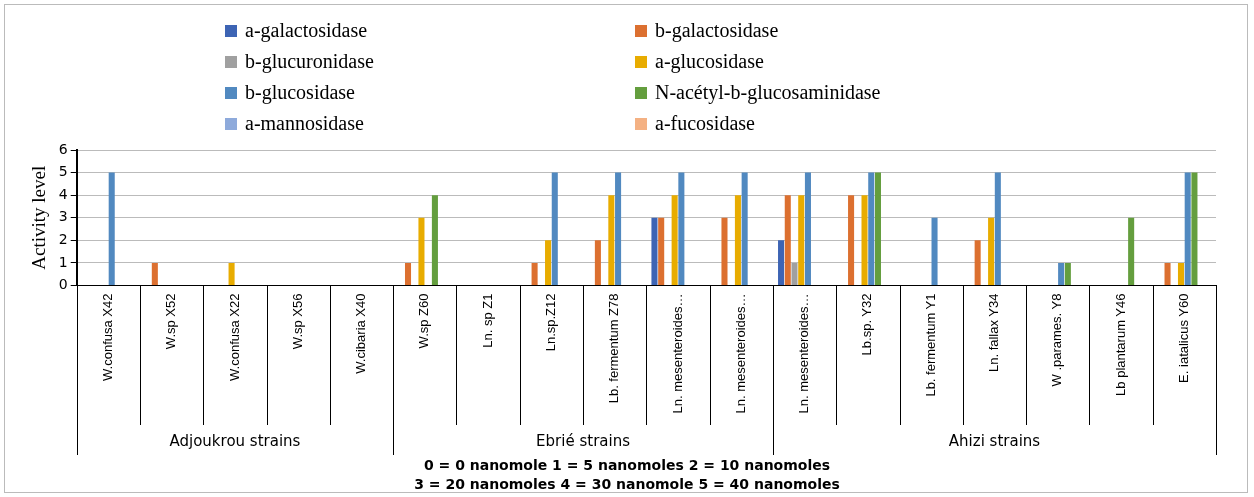 The image size is (1254, 497). What do you see at coordinates (39, 217) in the screenshot?
I see `y-axis-title: Activity level` at bounding box center [39, 217].